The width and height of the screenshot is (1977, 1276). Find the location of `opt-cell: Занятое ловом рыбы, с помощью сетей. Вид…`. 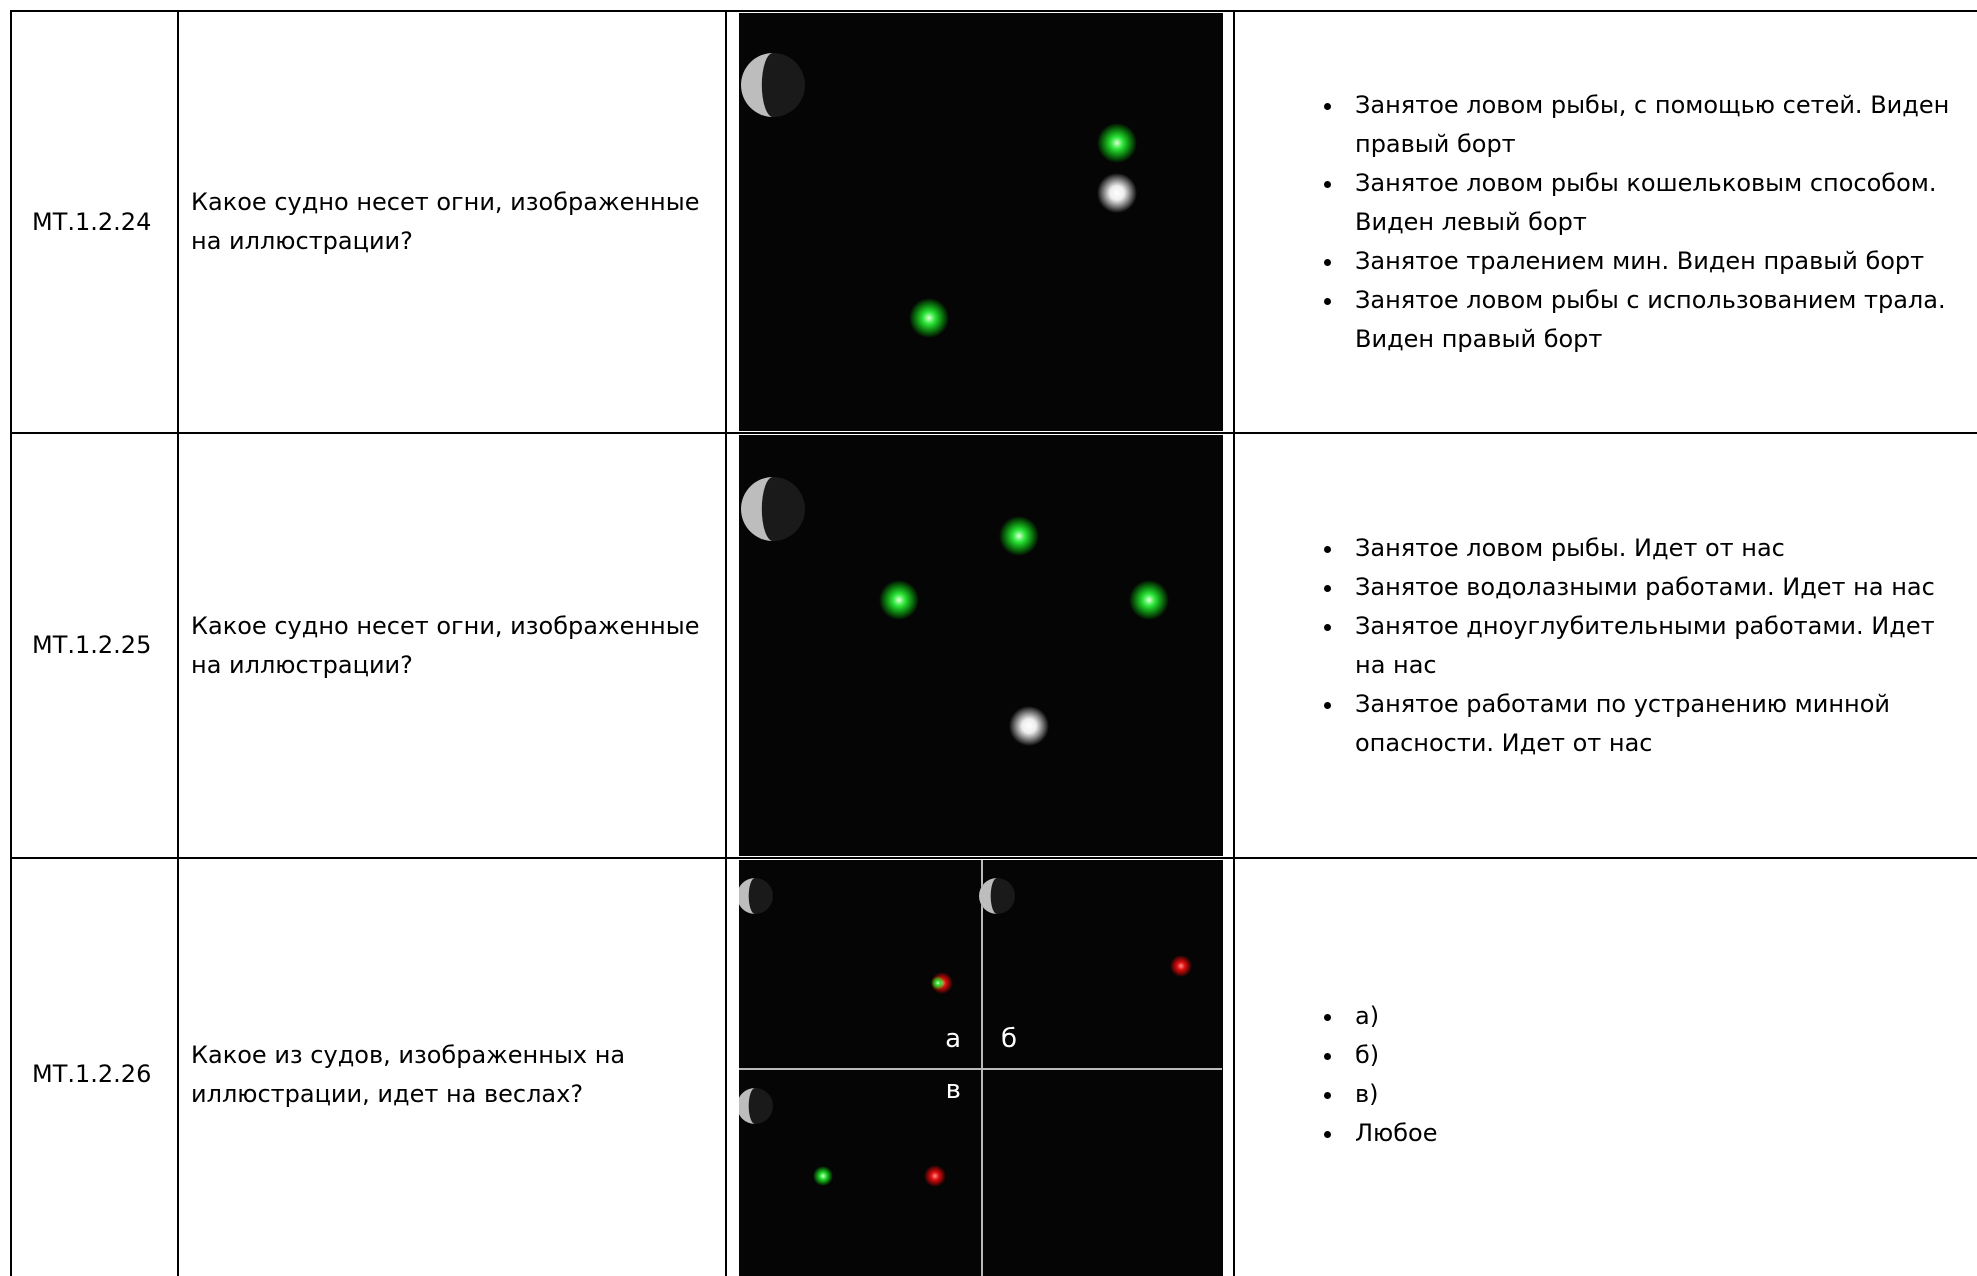

opt-cell: Занятое ловом рыбы, с помощью сетей. Вид… is located at coordinates (1605, 221).